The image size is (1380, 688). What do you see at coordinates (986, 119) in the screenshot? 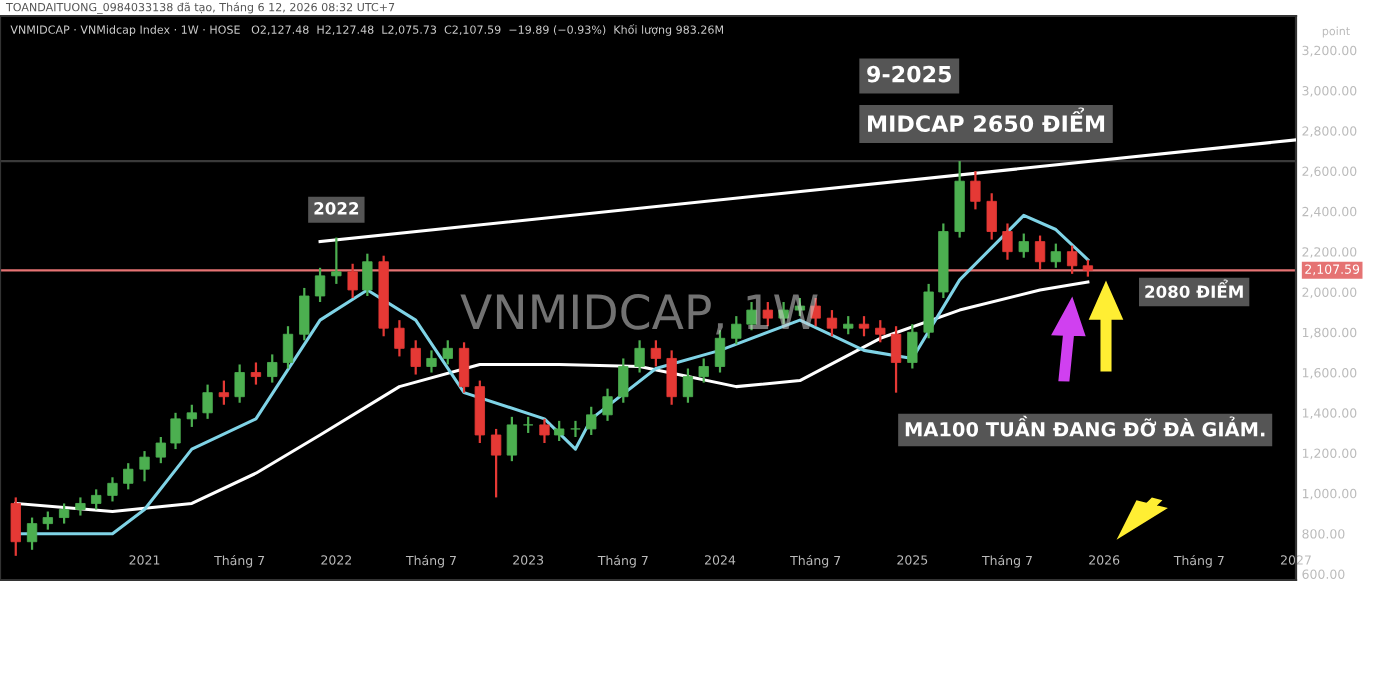
I see `annotation: MIDCAP 2650 ĐIỂM` at bounding box center [986, 119].